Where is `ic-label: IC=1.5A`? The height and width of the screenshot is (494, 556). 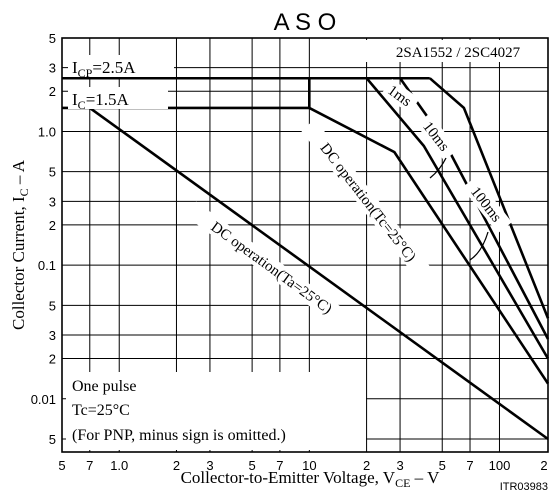 ic-label: IC=1.5A is located at coordinates (118, 99).